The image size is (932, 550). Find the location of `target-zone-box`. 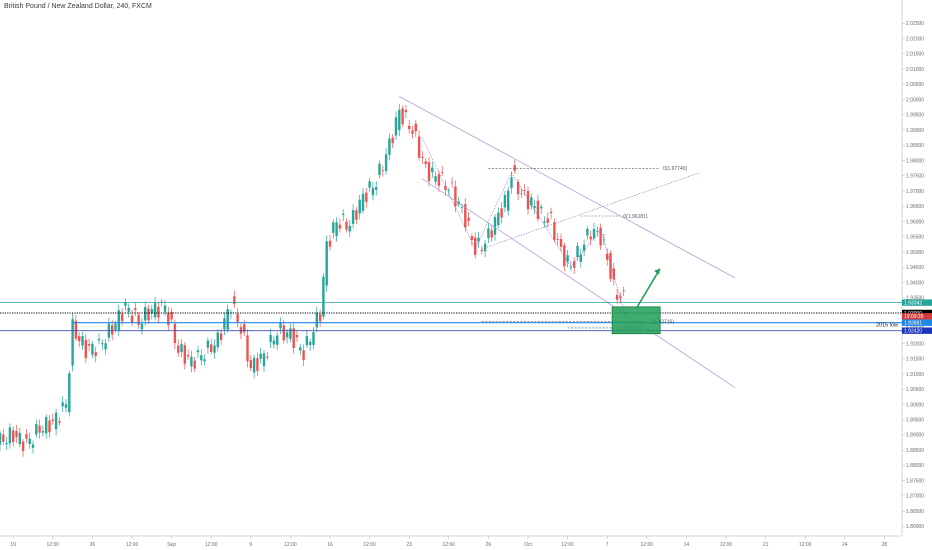

target-zone-box is located at coordinates (636, 320).